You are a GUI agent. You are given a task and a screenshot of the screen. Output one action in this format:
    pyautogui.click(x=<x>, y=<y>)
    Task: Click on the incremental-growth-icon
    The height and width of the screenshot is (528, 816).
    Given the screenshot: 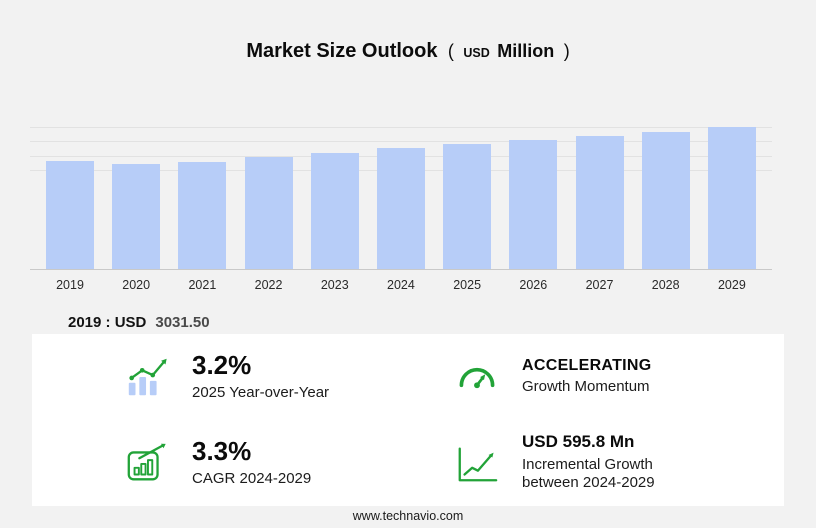 What is the action you would take?
    pyautogui.click(x=477, y=463)
    